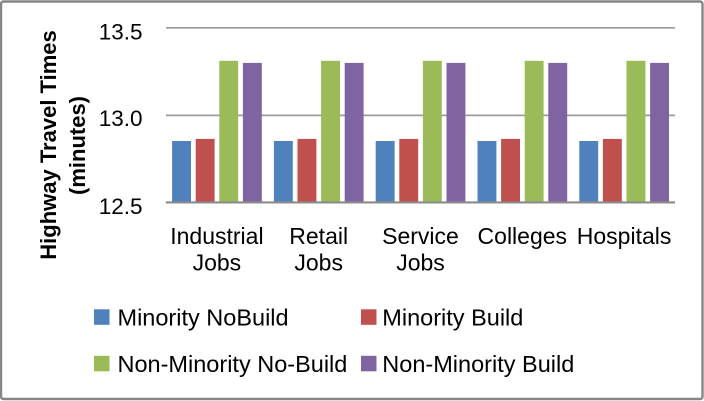  I want to click on svg-text: Service, so click(420, 236).